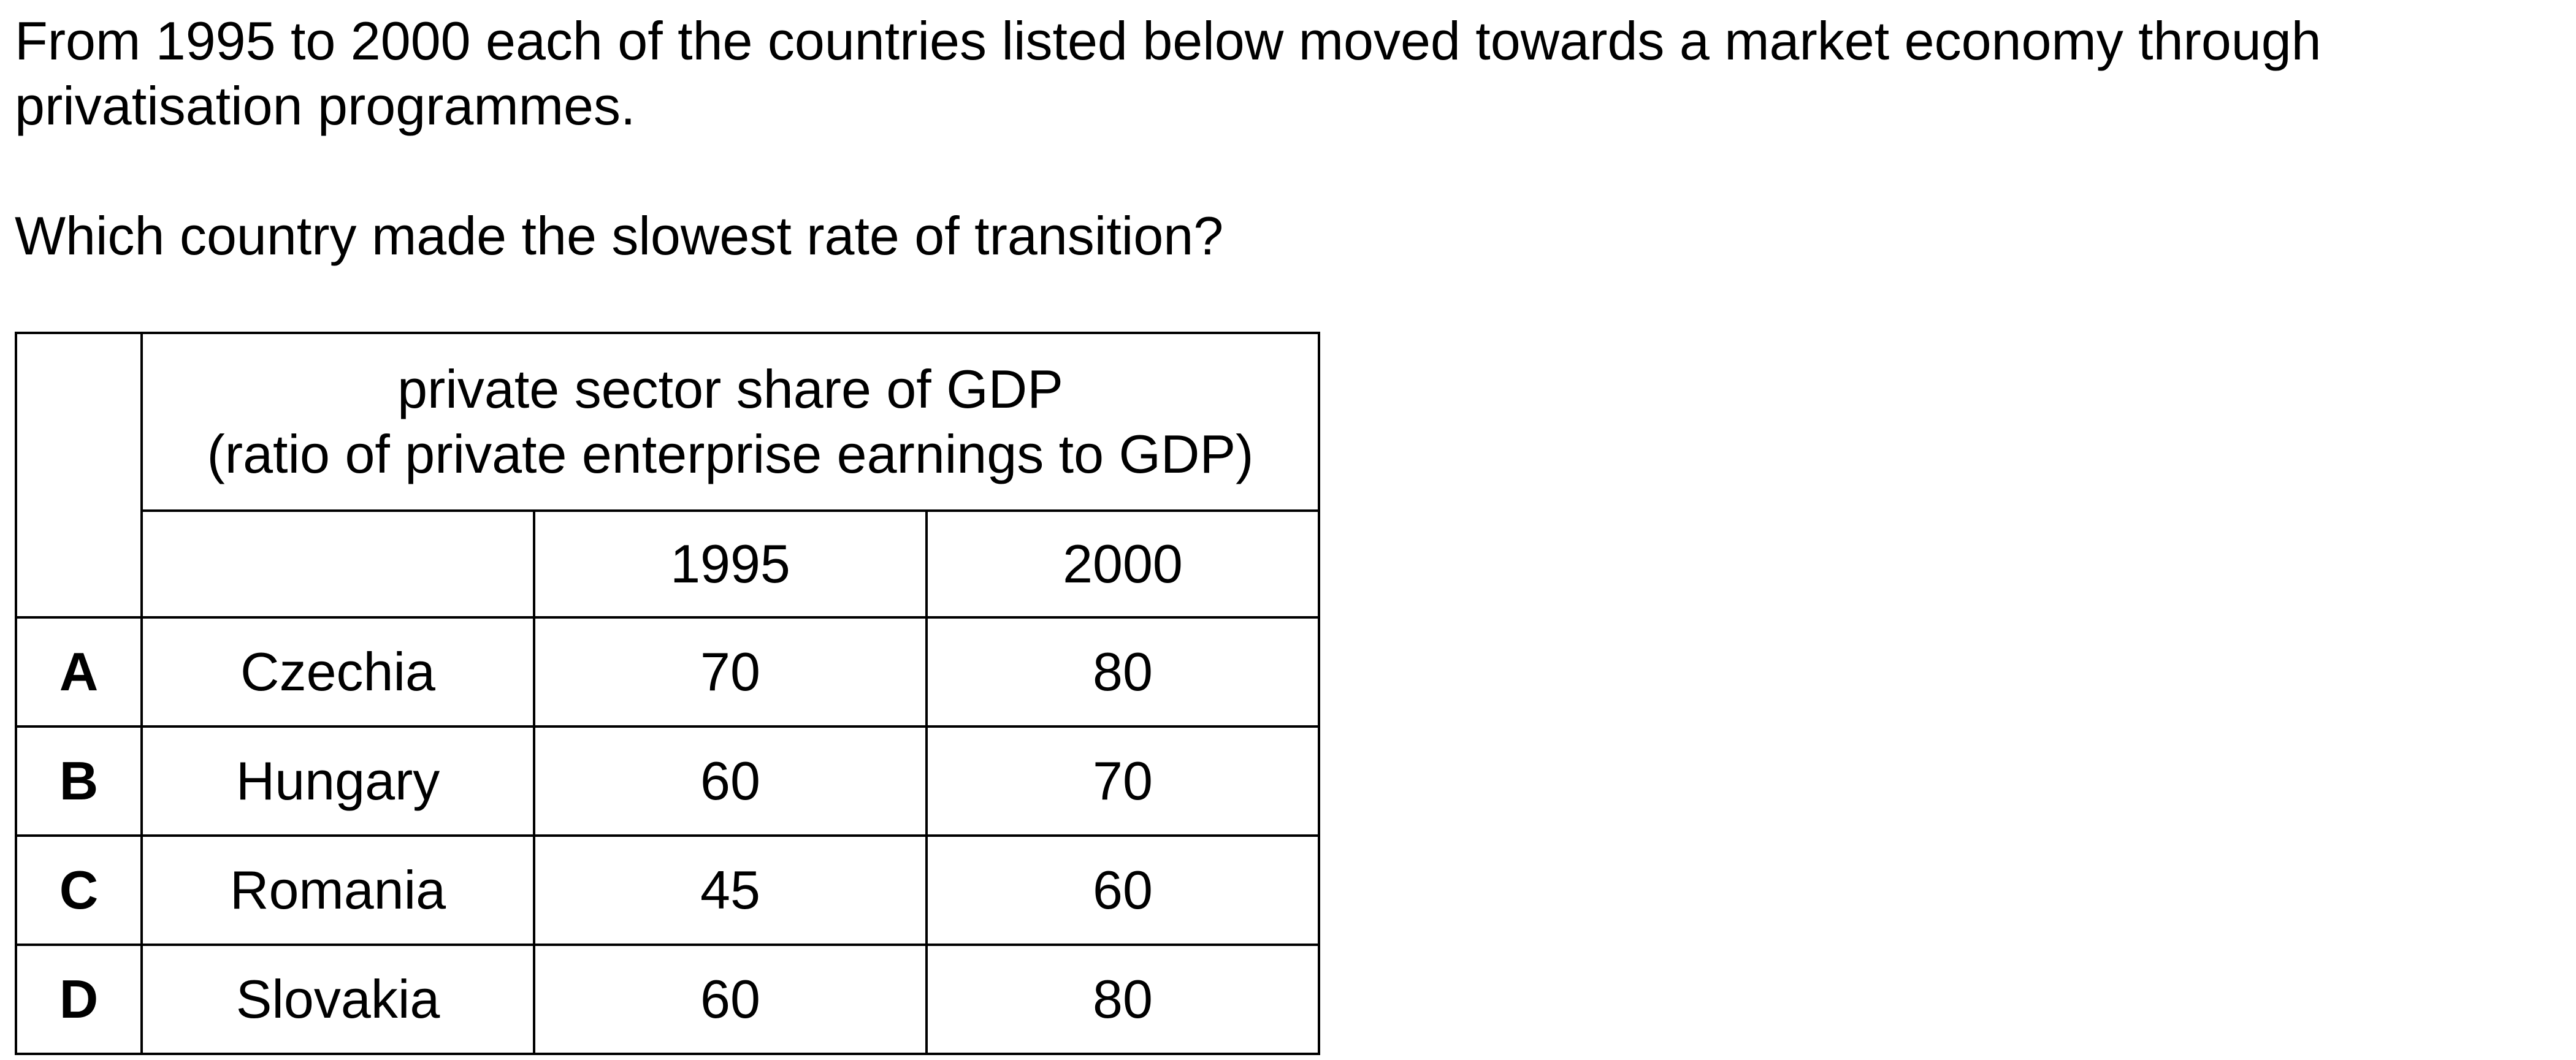 The image size is (2576, 1060). What do you see at coordinates (1122, 781) in the screenshot?
I see `value-2000: 70` at bounding box center [1122, 781].